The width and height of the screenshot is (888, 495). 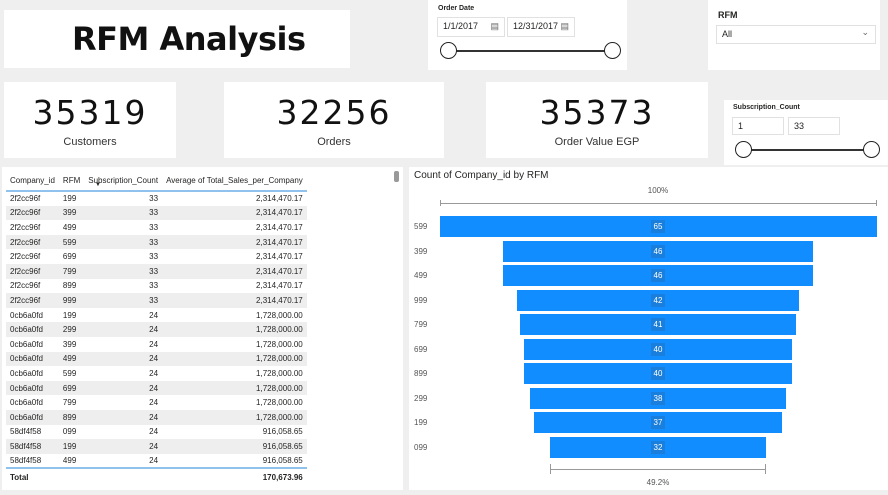 I want to click on rfm-cell: 799, so click(x=69, y=403).